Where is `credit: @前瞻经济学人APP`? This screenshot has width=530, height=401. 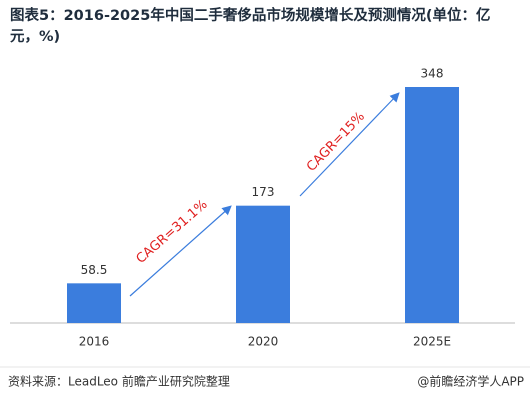 credit: @前瞻经济学人APP is located at coordinates (470, 381).